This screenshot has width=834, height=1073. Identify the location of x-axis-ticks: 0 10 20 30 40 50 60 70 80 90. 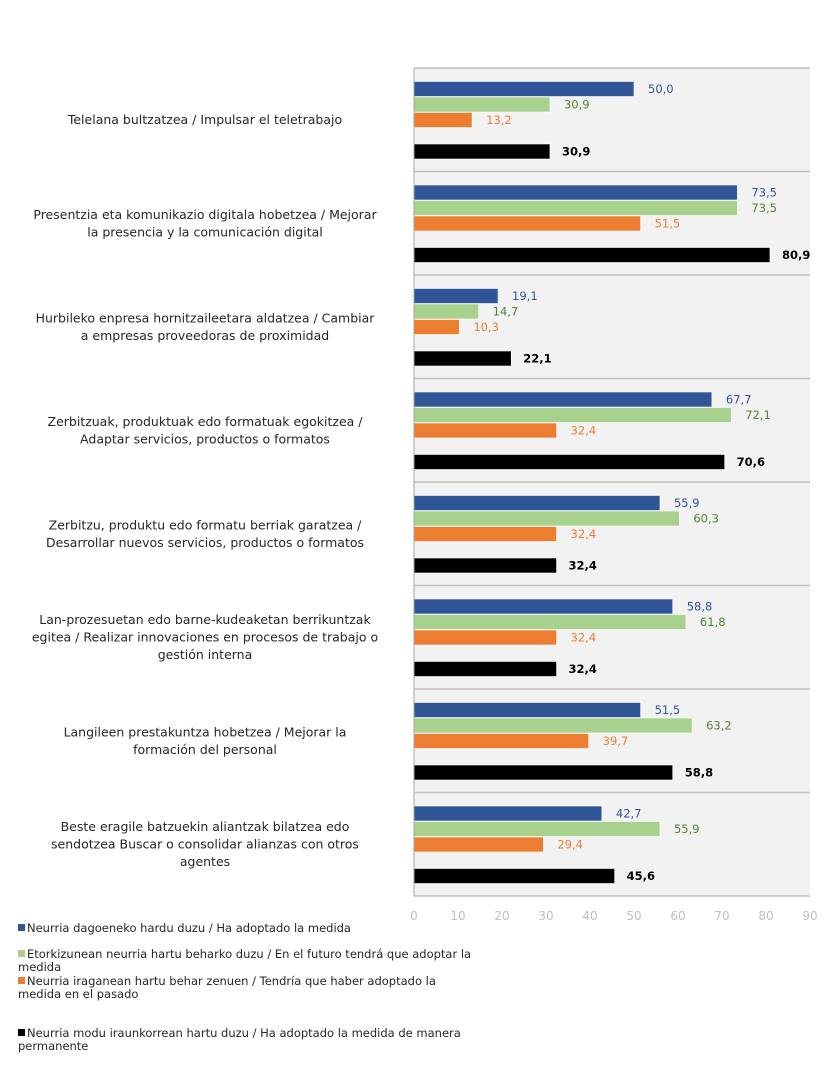
(613, 916).